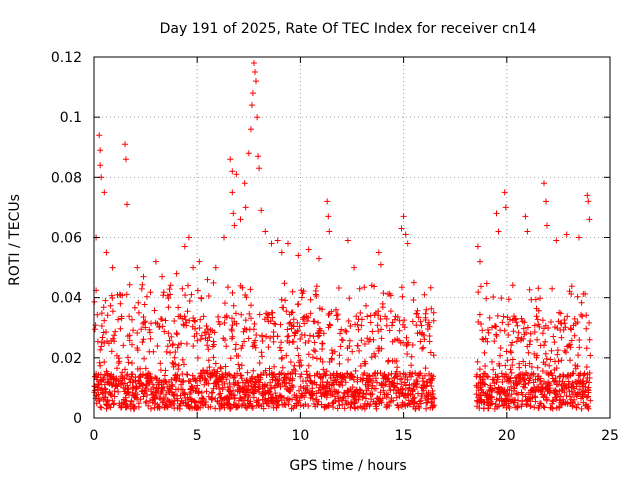 Image resolution: width=640 pixels, height=480 pixels. What do you see at coordinates (197, 436) in the screenshot?
I see `x-tick-label: 5` at bounding box center [197, 436].